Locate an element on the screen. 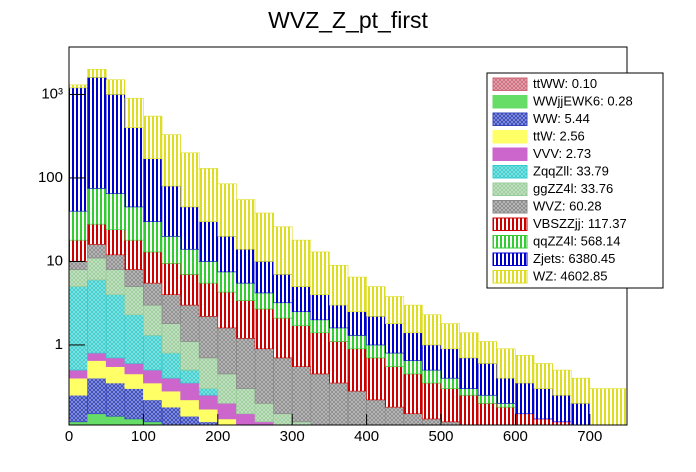 This screenshot has width=696, height=472. y-tick-label: 1 is located at coordinates (59, 344).